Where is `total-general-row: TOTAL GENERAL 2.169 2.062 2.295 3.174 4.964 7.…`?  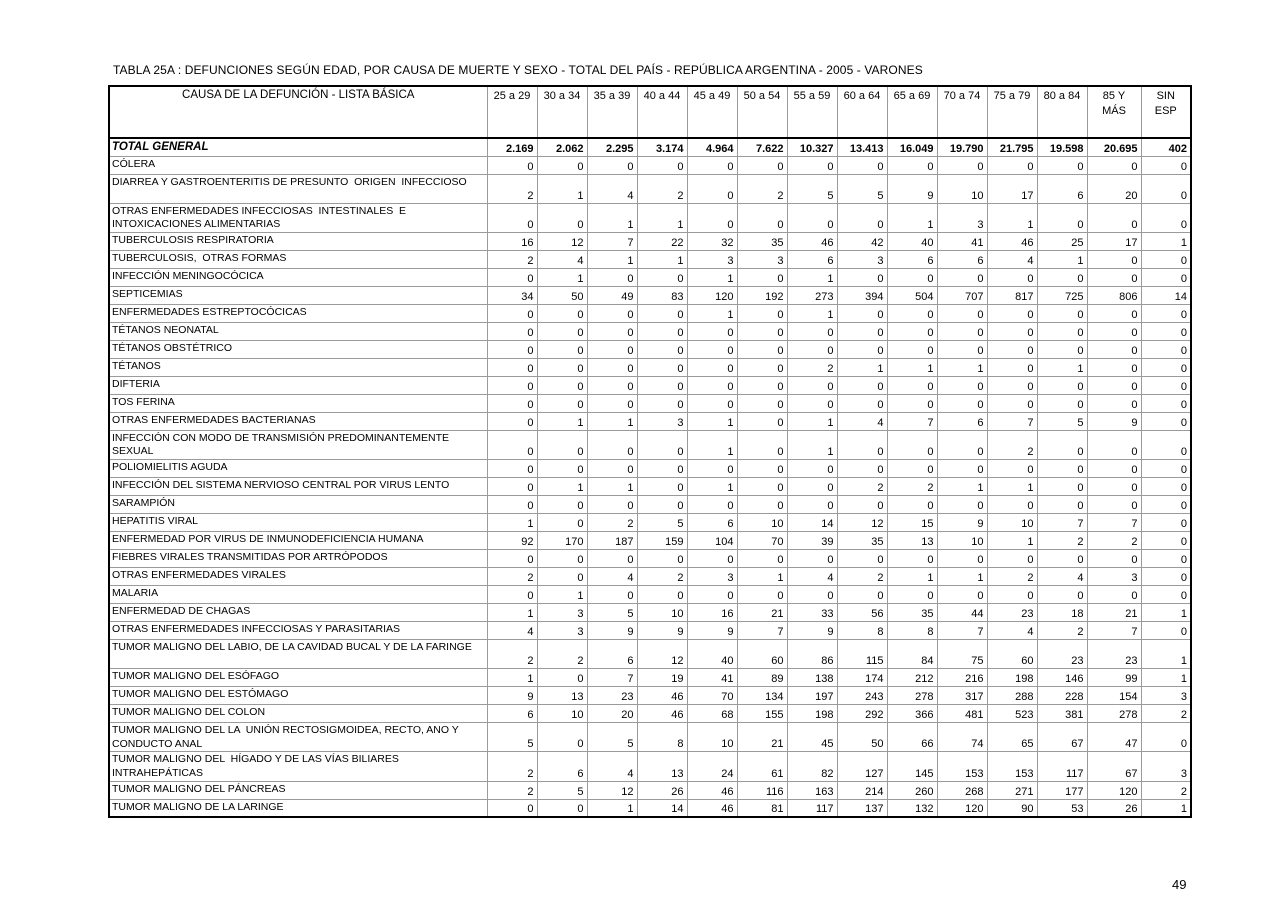
total-general-row: TOTAL GENERAL 2.169 2.062 2.295 3.174 4.964 7.… is located at coordinates (650, 147).